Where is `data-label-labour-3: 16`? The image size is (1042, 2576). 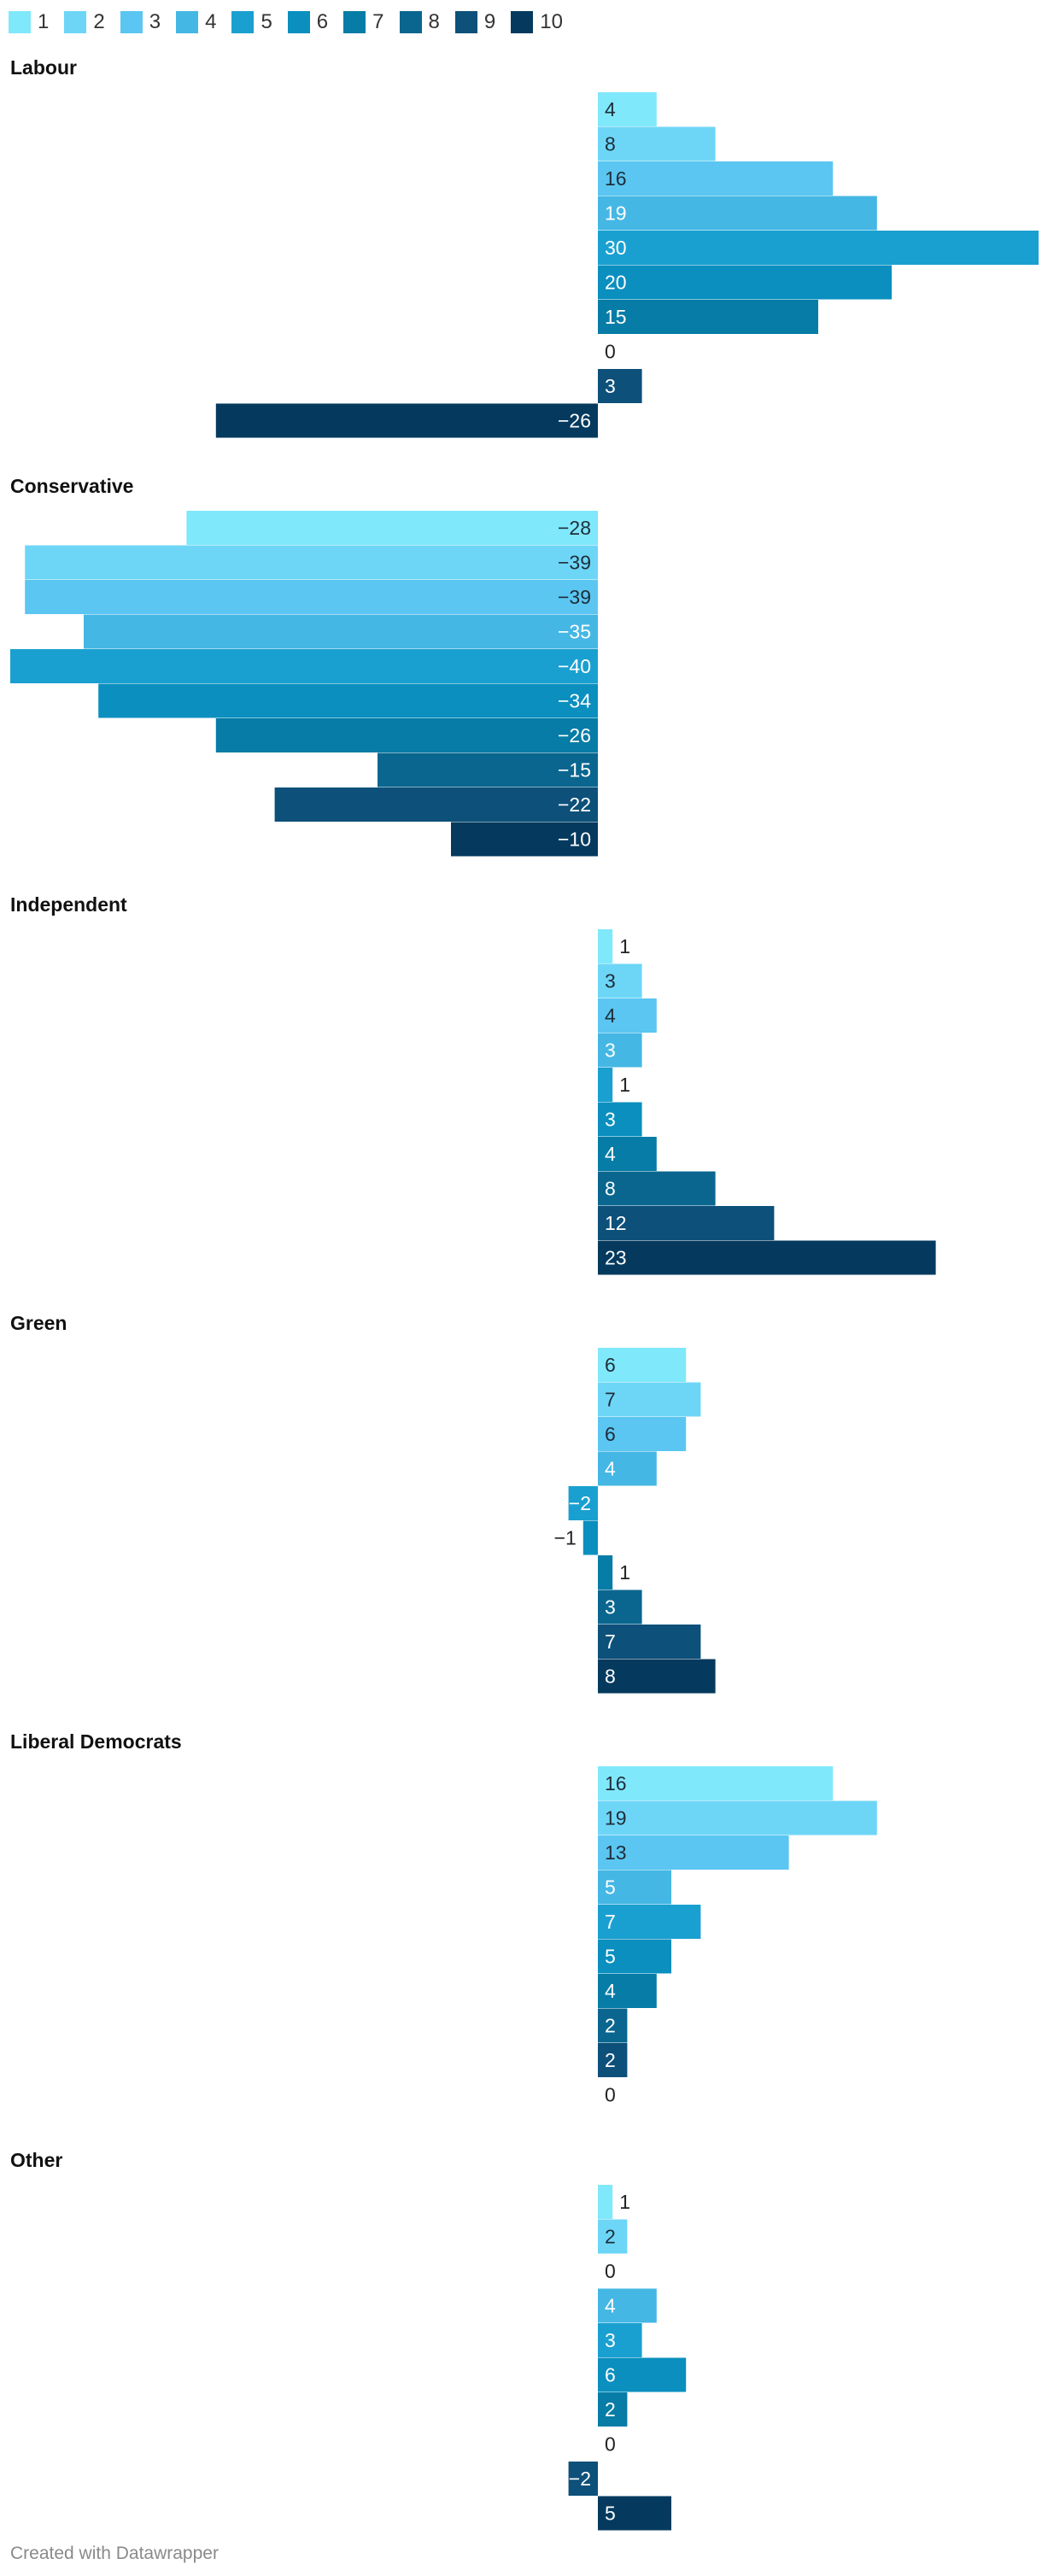
data-label-labour-3: 16 is located at coordinates (616, 178).